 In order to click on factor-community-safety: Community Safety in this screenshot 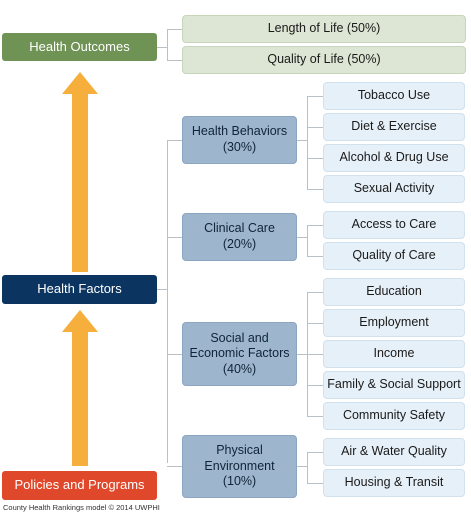, I will do `click(394, 416)`.